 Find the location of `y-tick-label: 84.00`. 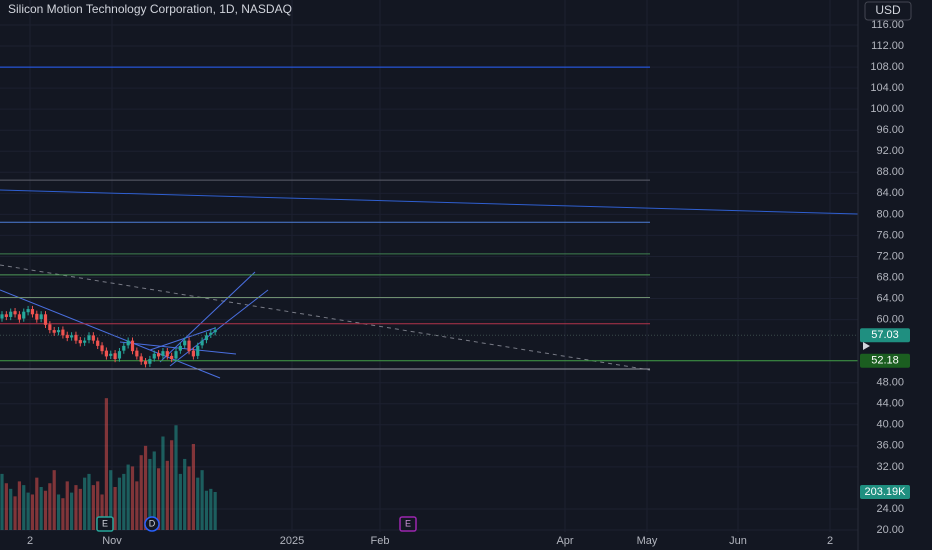

y-tick-label: 84.00 is located at coordinates (890, 193).